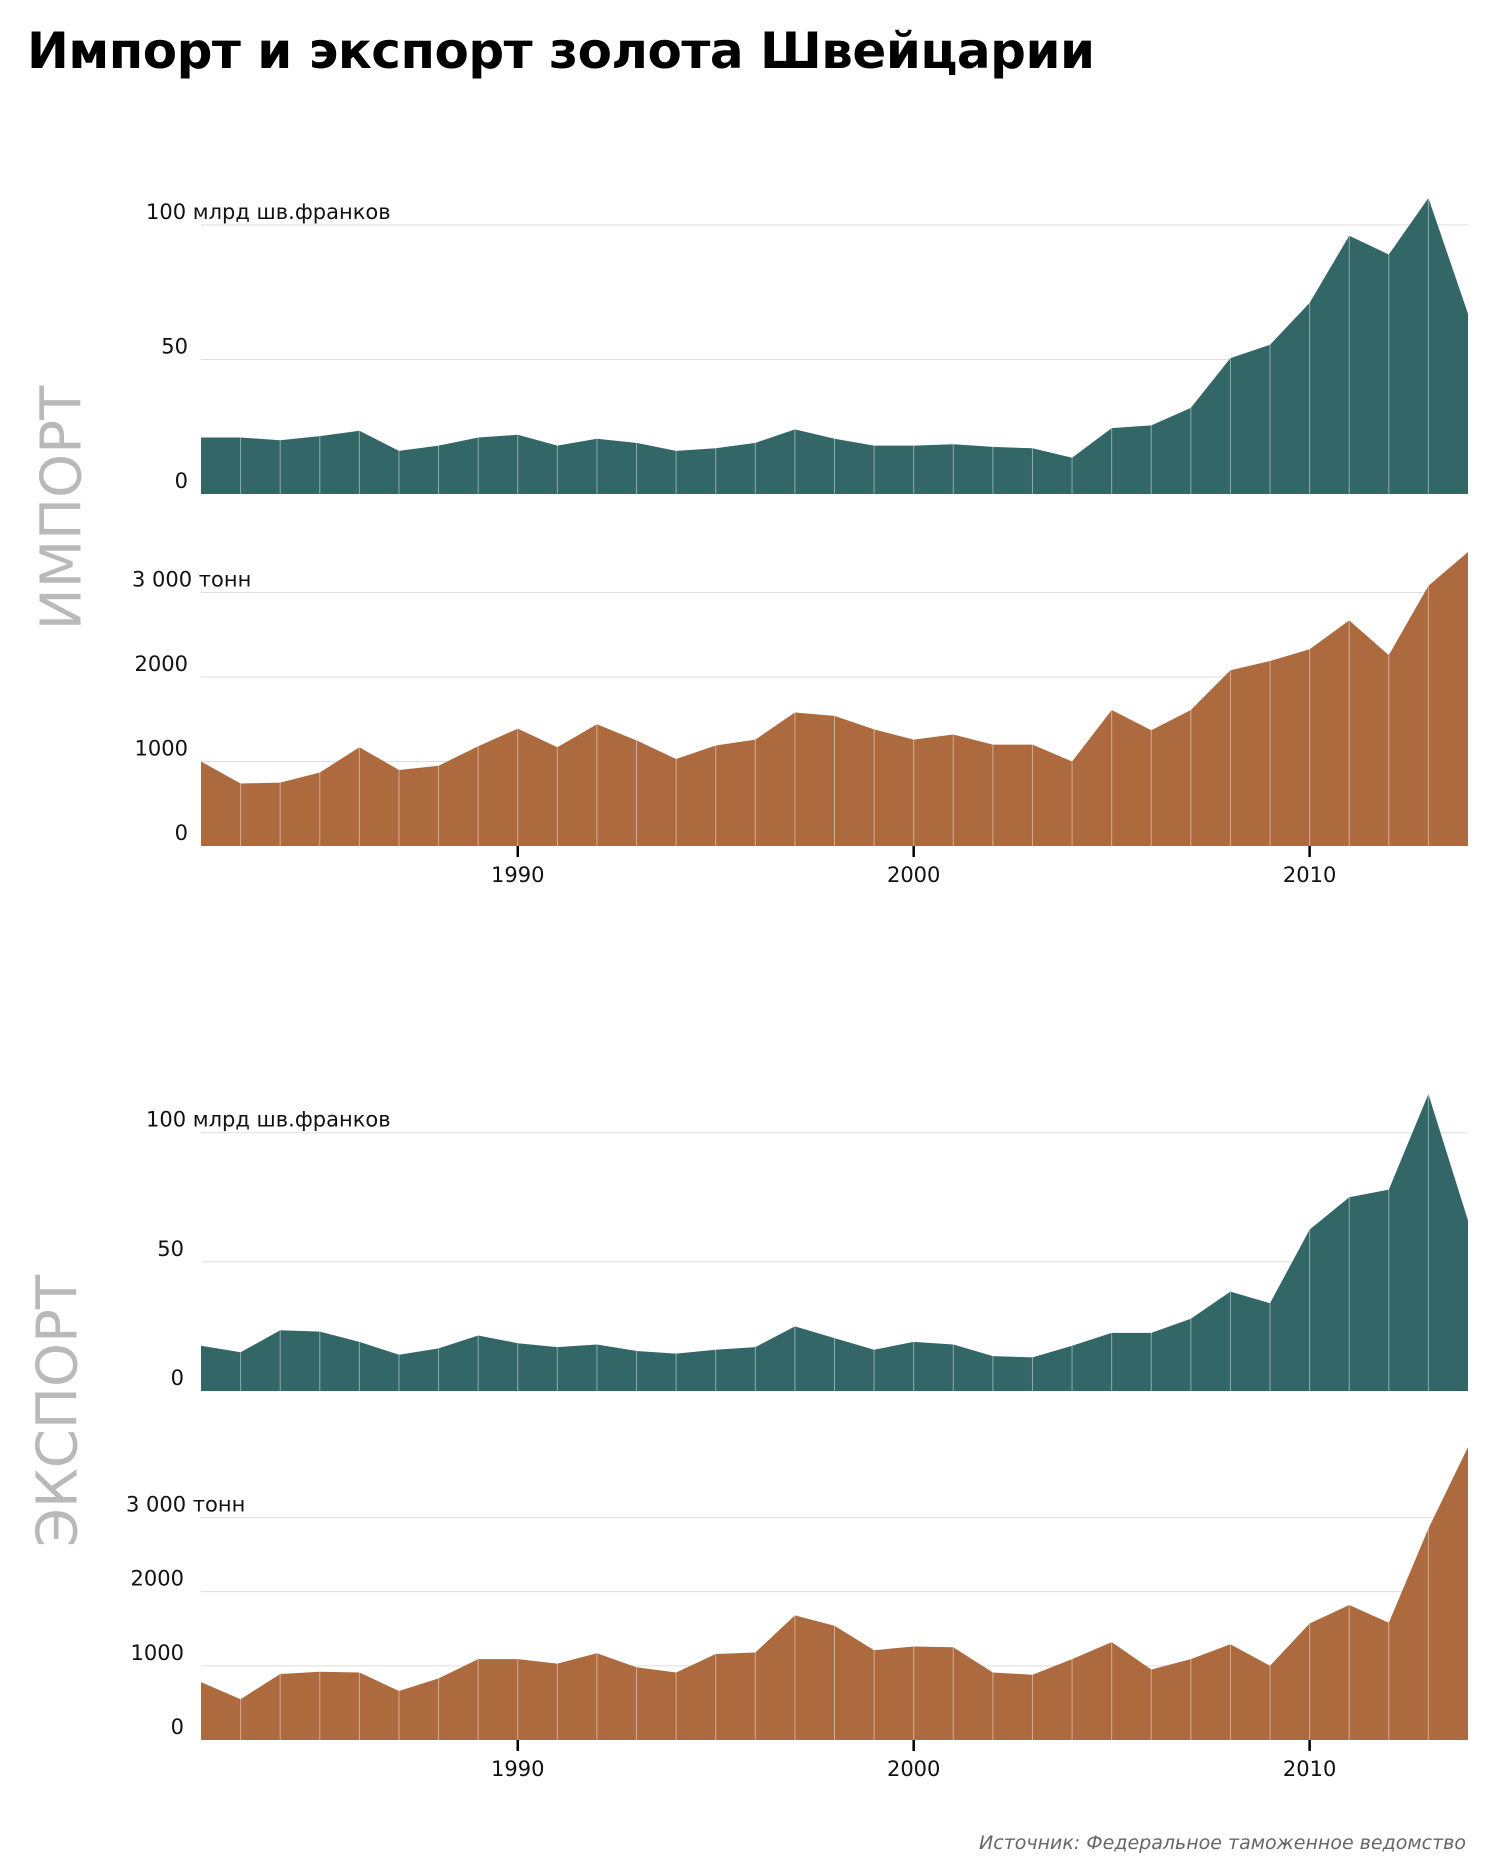 Image resolution: width=1500 pixels, height=1875 pixels. What do you see at coordinates (561, 51) in the screenshot?
I see `chart-title: Импорт и экспорт золота Швейцарии` at bounding box center [561, 51].